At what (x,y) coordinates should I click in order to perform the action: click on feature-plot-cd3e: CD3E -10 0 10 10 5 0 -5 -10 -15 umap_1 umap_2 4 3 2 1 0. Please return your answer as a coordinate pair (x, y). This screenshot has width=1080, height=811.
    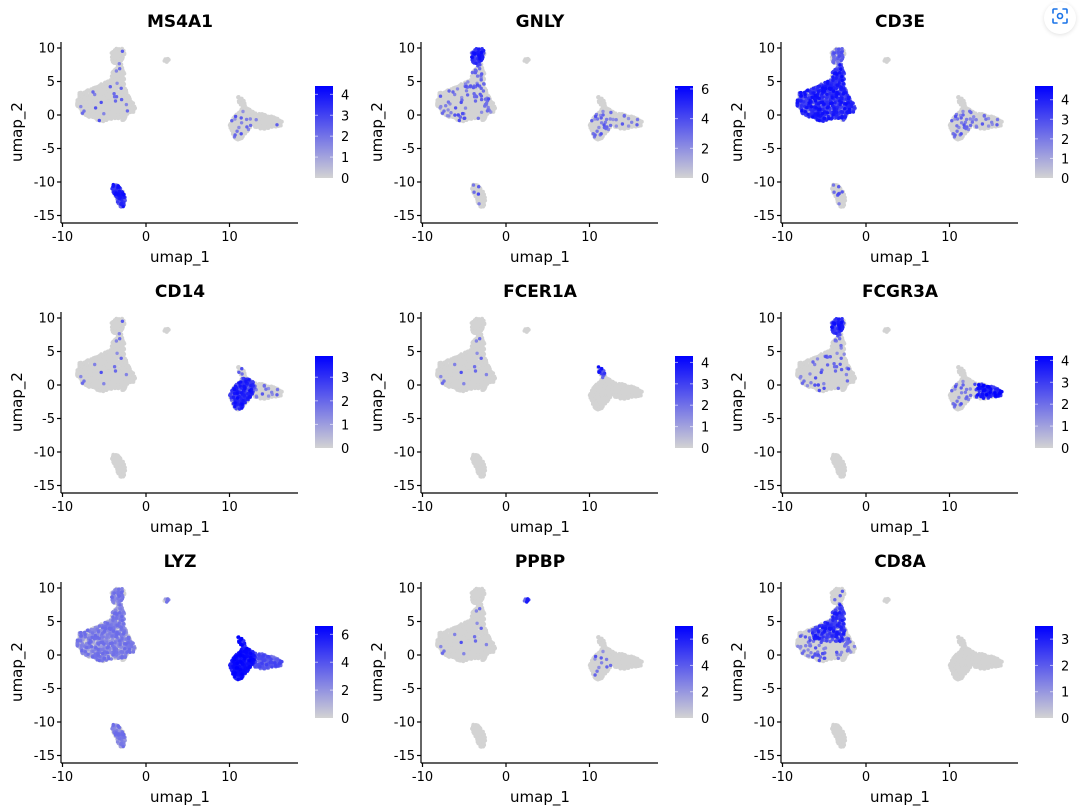
    Looking at the image, I should click on (900, 135).